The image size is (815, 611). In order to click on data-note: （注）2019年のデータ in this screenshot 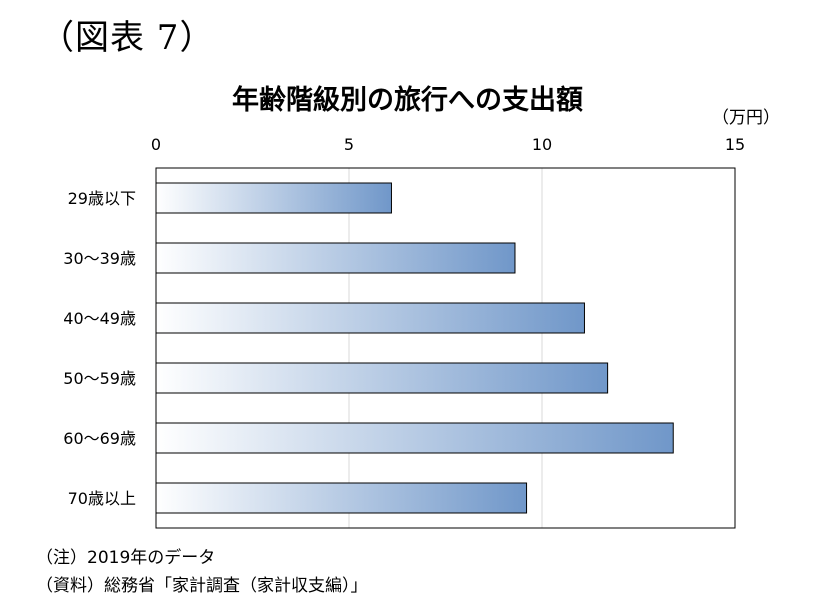, I will do `click(126, 558)`.